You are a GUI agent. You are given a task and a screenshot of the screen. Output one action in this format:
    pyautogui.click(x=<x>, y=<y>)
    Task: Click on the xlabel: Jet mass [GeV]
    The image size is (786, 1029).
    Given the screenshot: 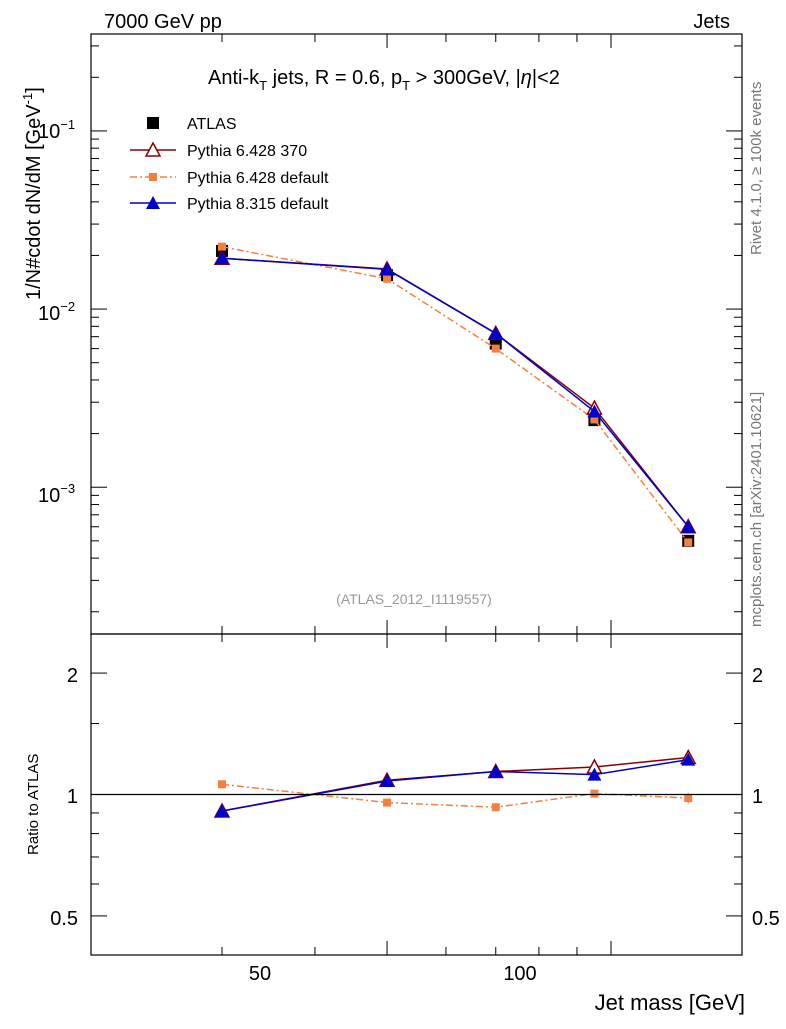 What is the action you would take?
    pyautogui.click(x=670, y=1002)
    